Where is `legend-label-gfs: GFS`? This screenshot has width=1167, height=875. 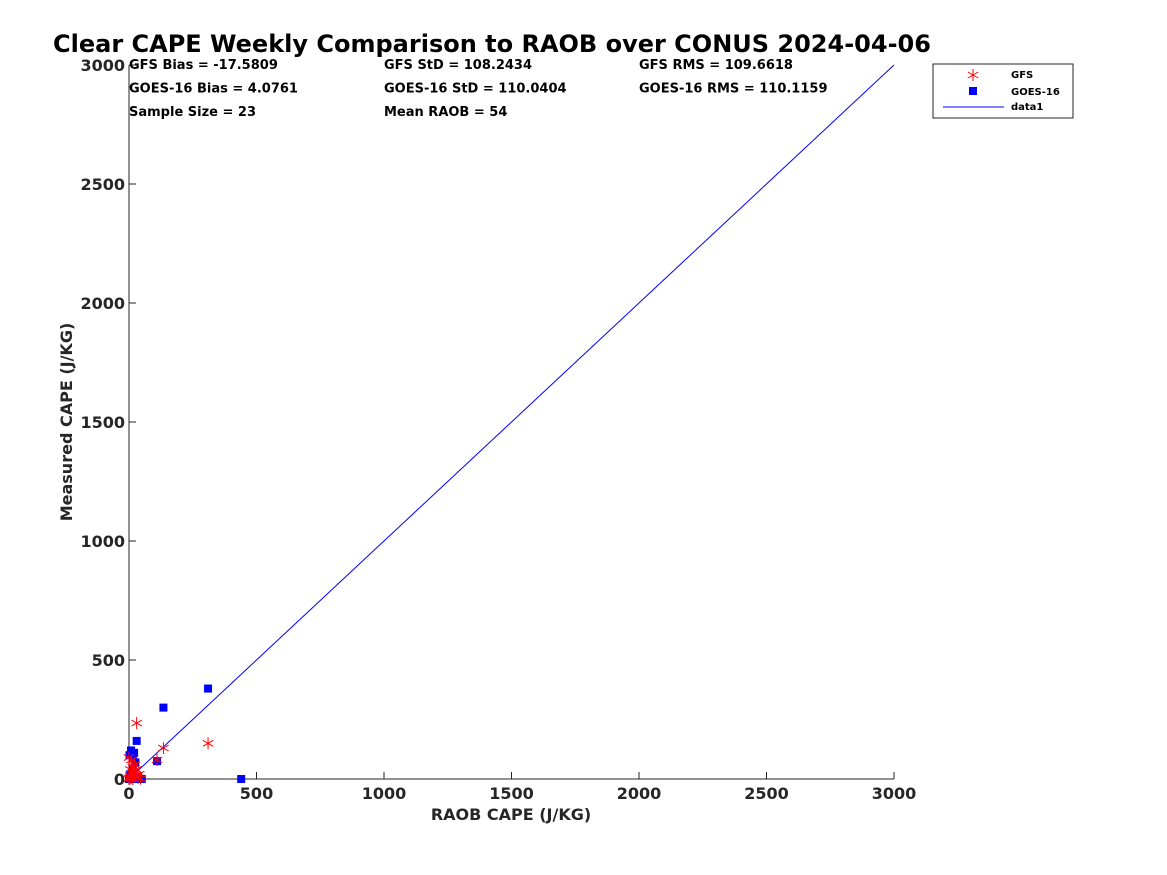
legend-label-gfs: GFS is located at coordinates (1022, 75).